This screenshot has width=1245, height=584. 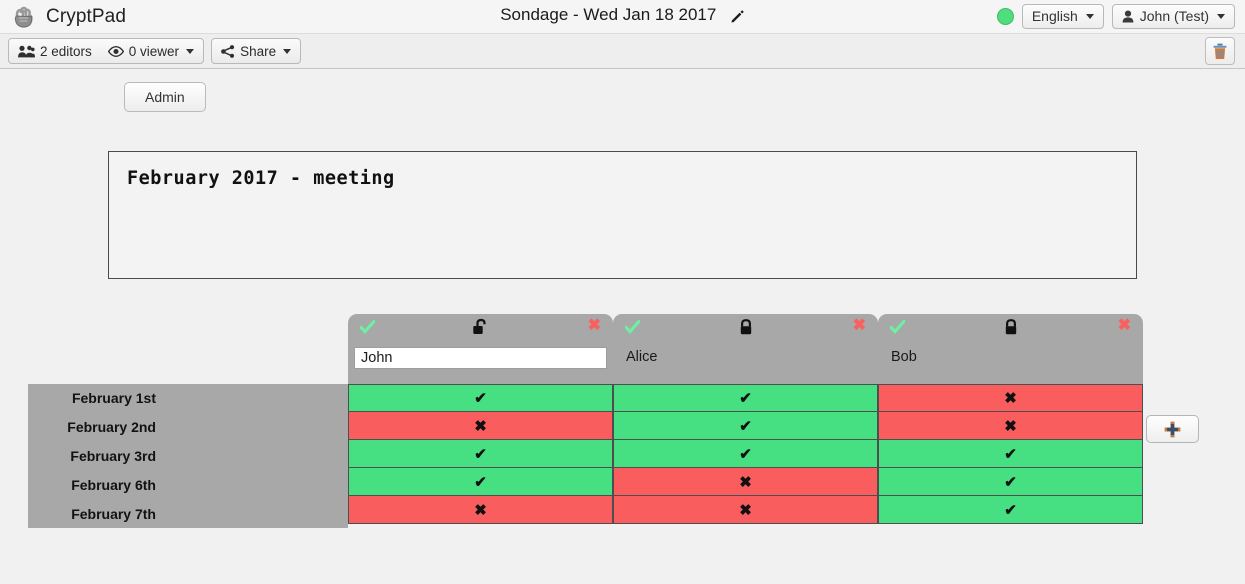 What do you see at coordinates (115, 51) in the screenshot?
I see `eye-icon` at bounding box center [115, 51].